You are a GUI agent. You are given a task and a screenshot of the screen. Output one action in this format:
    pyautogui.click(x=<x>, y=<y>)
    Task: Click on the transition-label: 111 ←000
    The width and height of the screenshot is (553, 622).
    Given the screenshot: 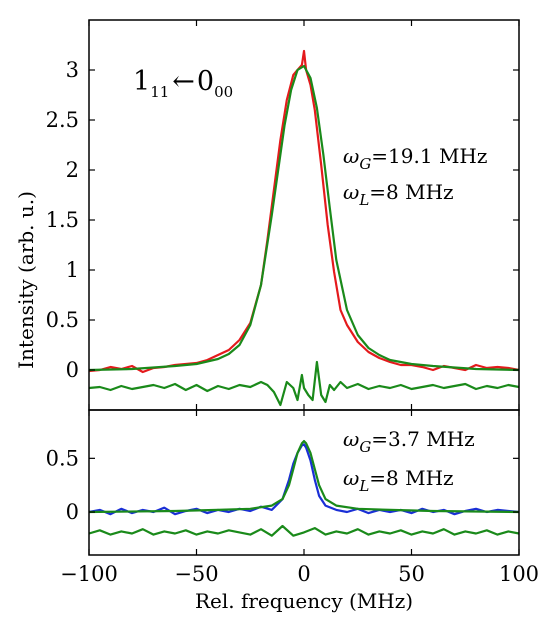 What is the action you would take?
    pyautogui.click(x=183, y=83)
    